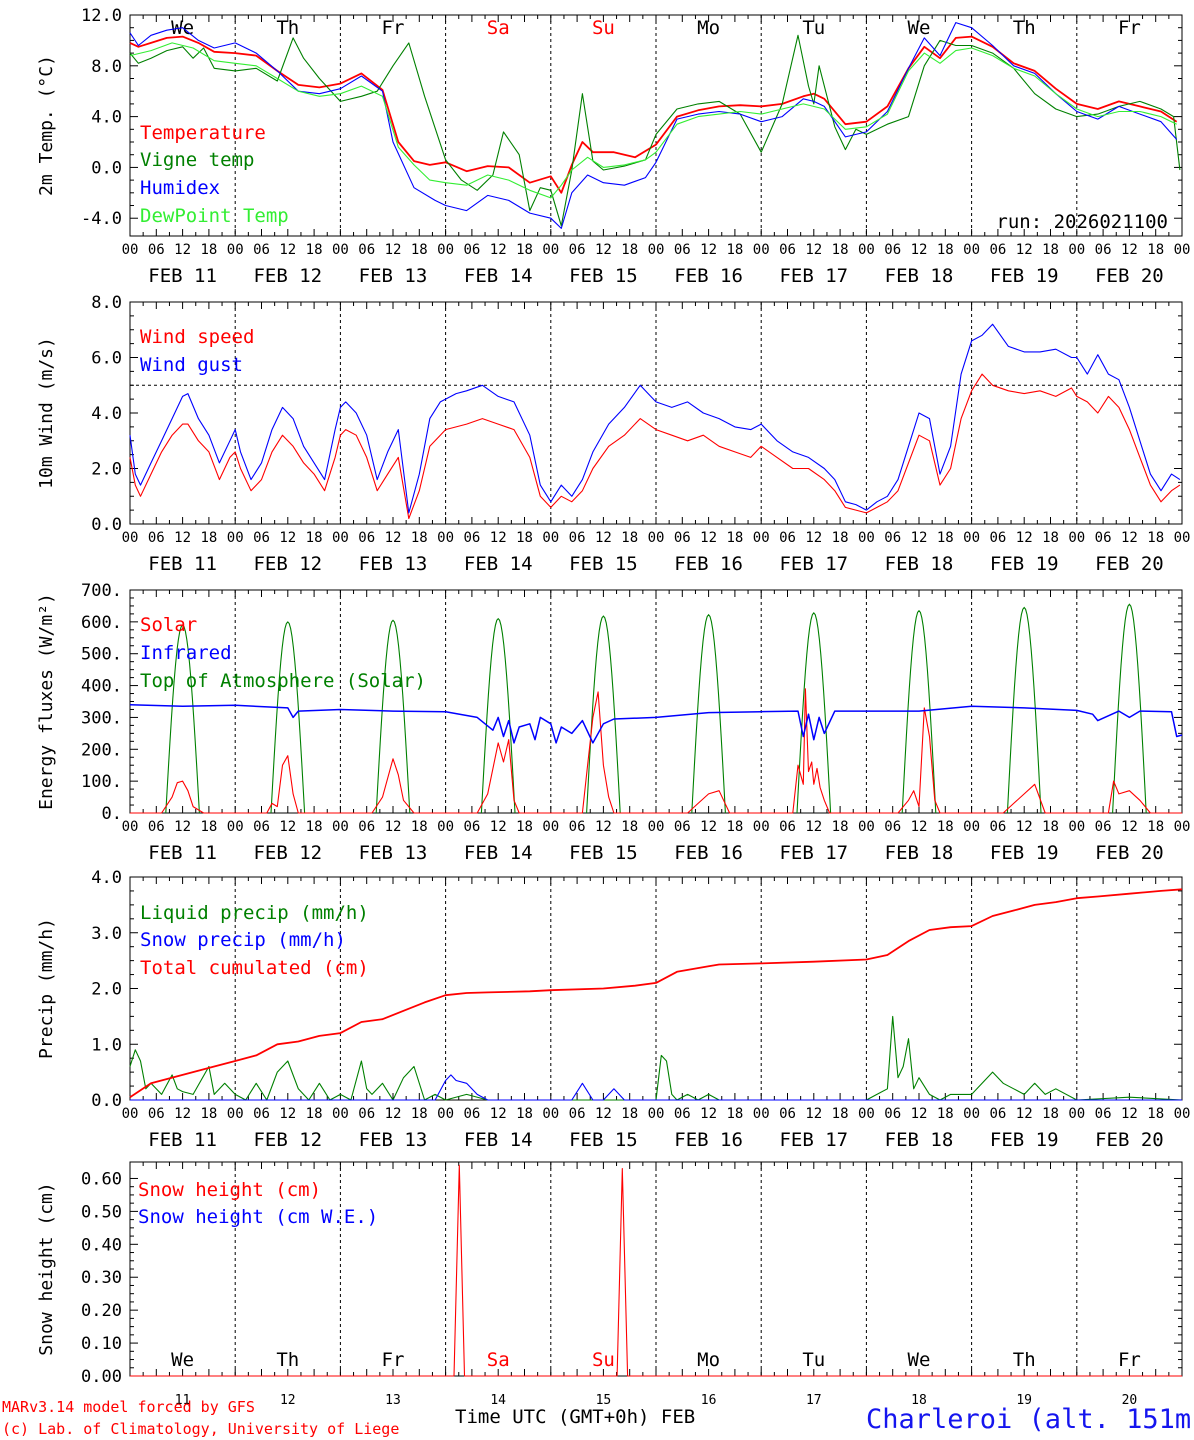 Image resolution: width=1194 pixels, height=1440 pixels. I want to click on precip-y-tick-label: 0.0, so click(106, 1101).